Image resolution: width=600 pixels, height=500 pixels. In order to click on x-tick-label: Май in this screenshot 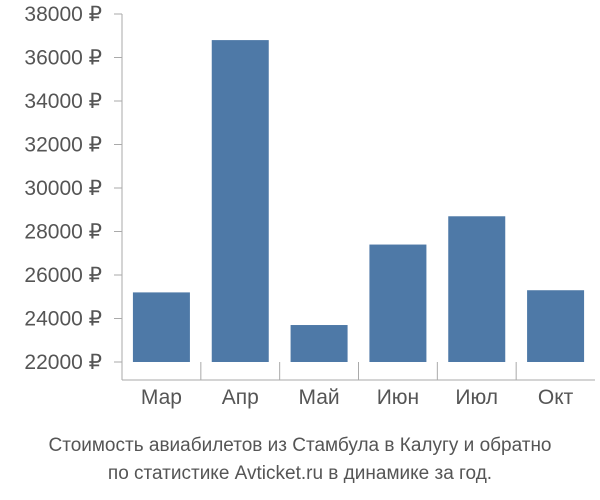, I will do `click(319, 397)`.